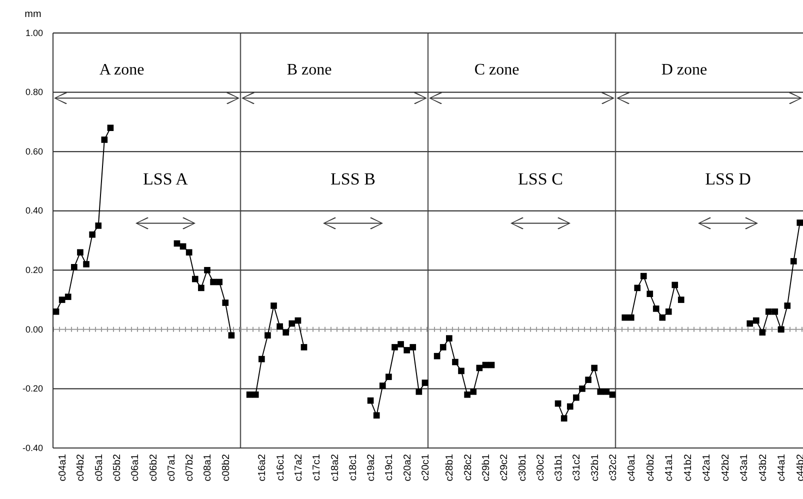 This screenshot has width=803, height=499. Describe the element at coordinates (670, 468) in the screenshot. I see `x-tick-label: c41a1` at that location.